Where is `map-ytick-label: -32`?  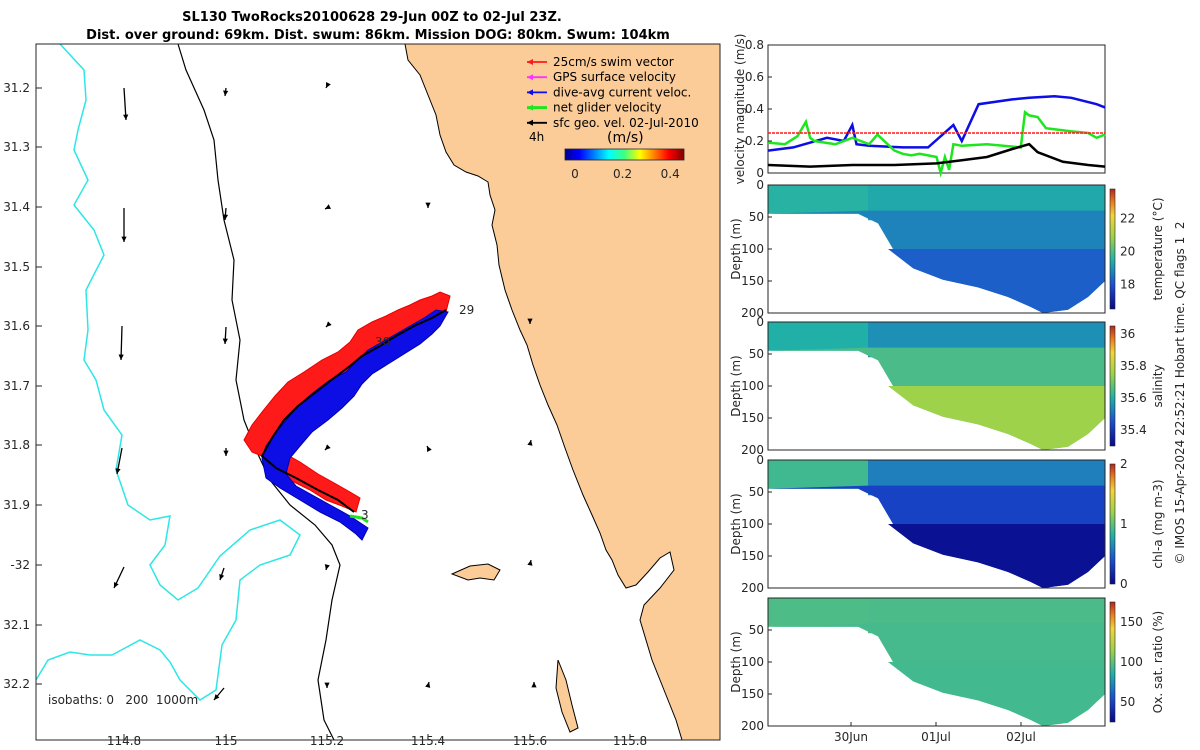 map-ytick-label: -32 is located at coordinates (20, 565).